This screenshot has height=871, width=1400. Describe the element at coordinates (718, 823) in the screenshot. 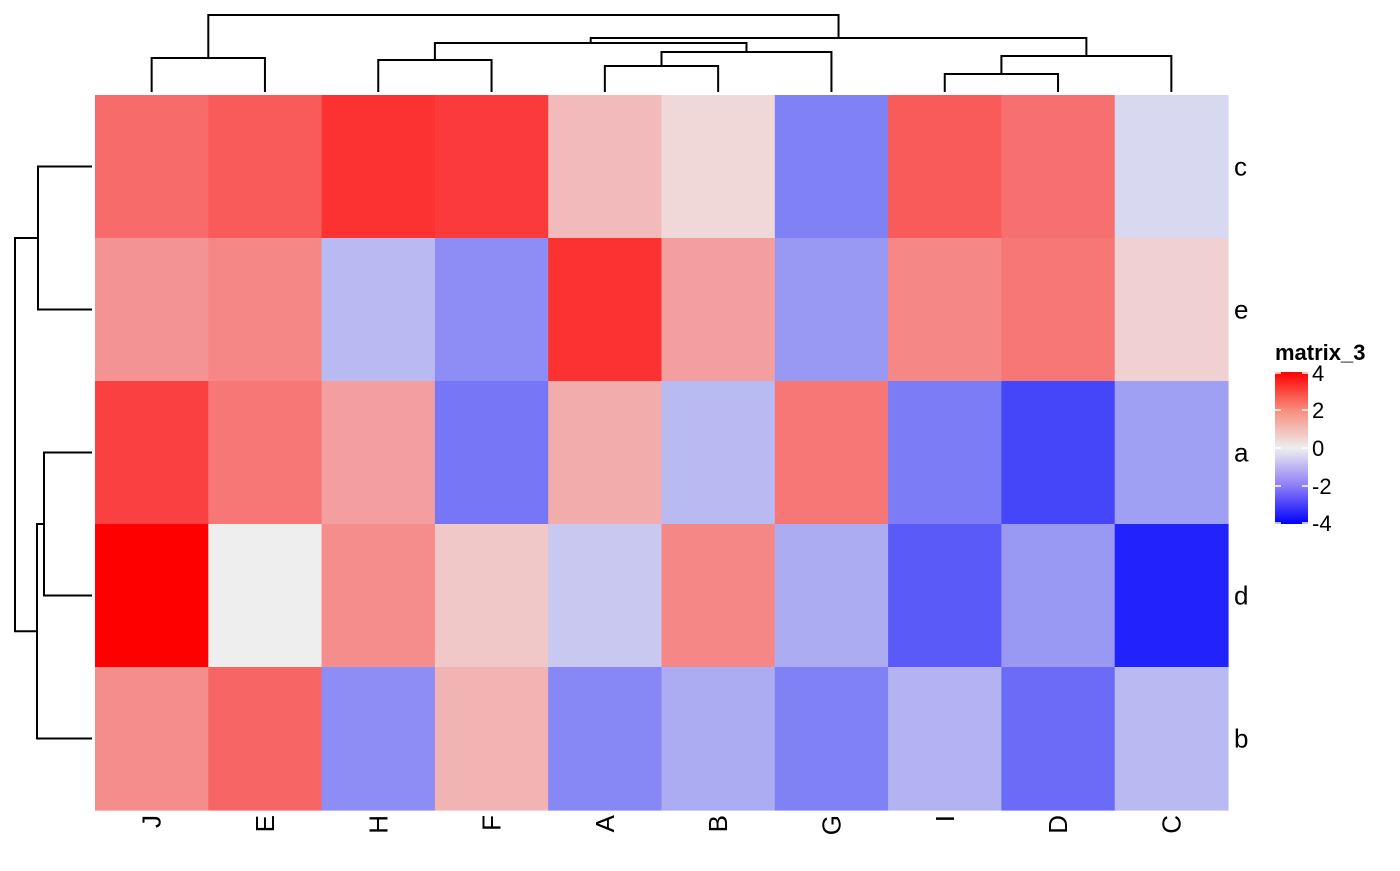

I see `column-label: B` at that location.